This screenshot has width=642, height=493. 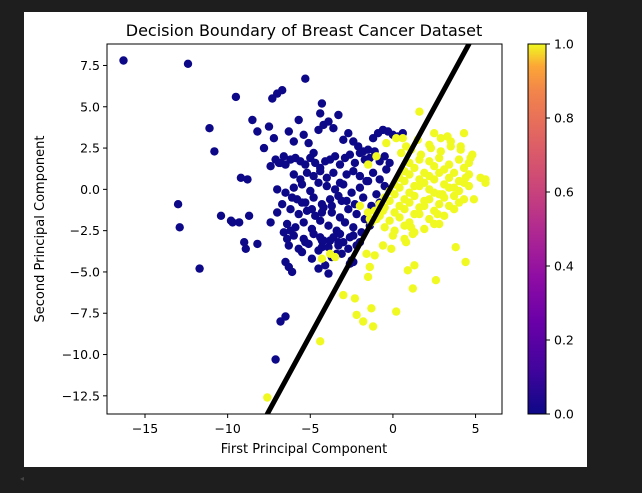 What do you see at coordinates (564, 266) in the screenshot?
I see `colorbar-tick-label: 0.4` at bounding box center [564, 266].